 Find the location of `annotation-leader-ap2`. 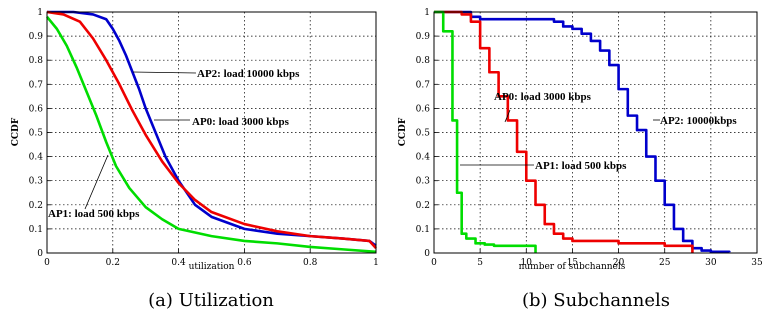

annotation-leader-ap2 is located at coordinates (164, 72).